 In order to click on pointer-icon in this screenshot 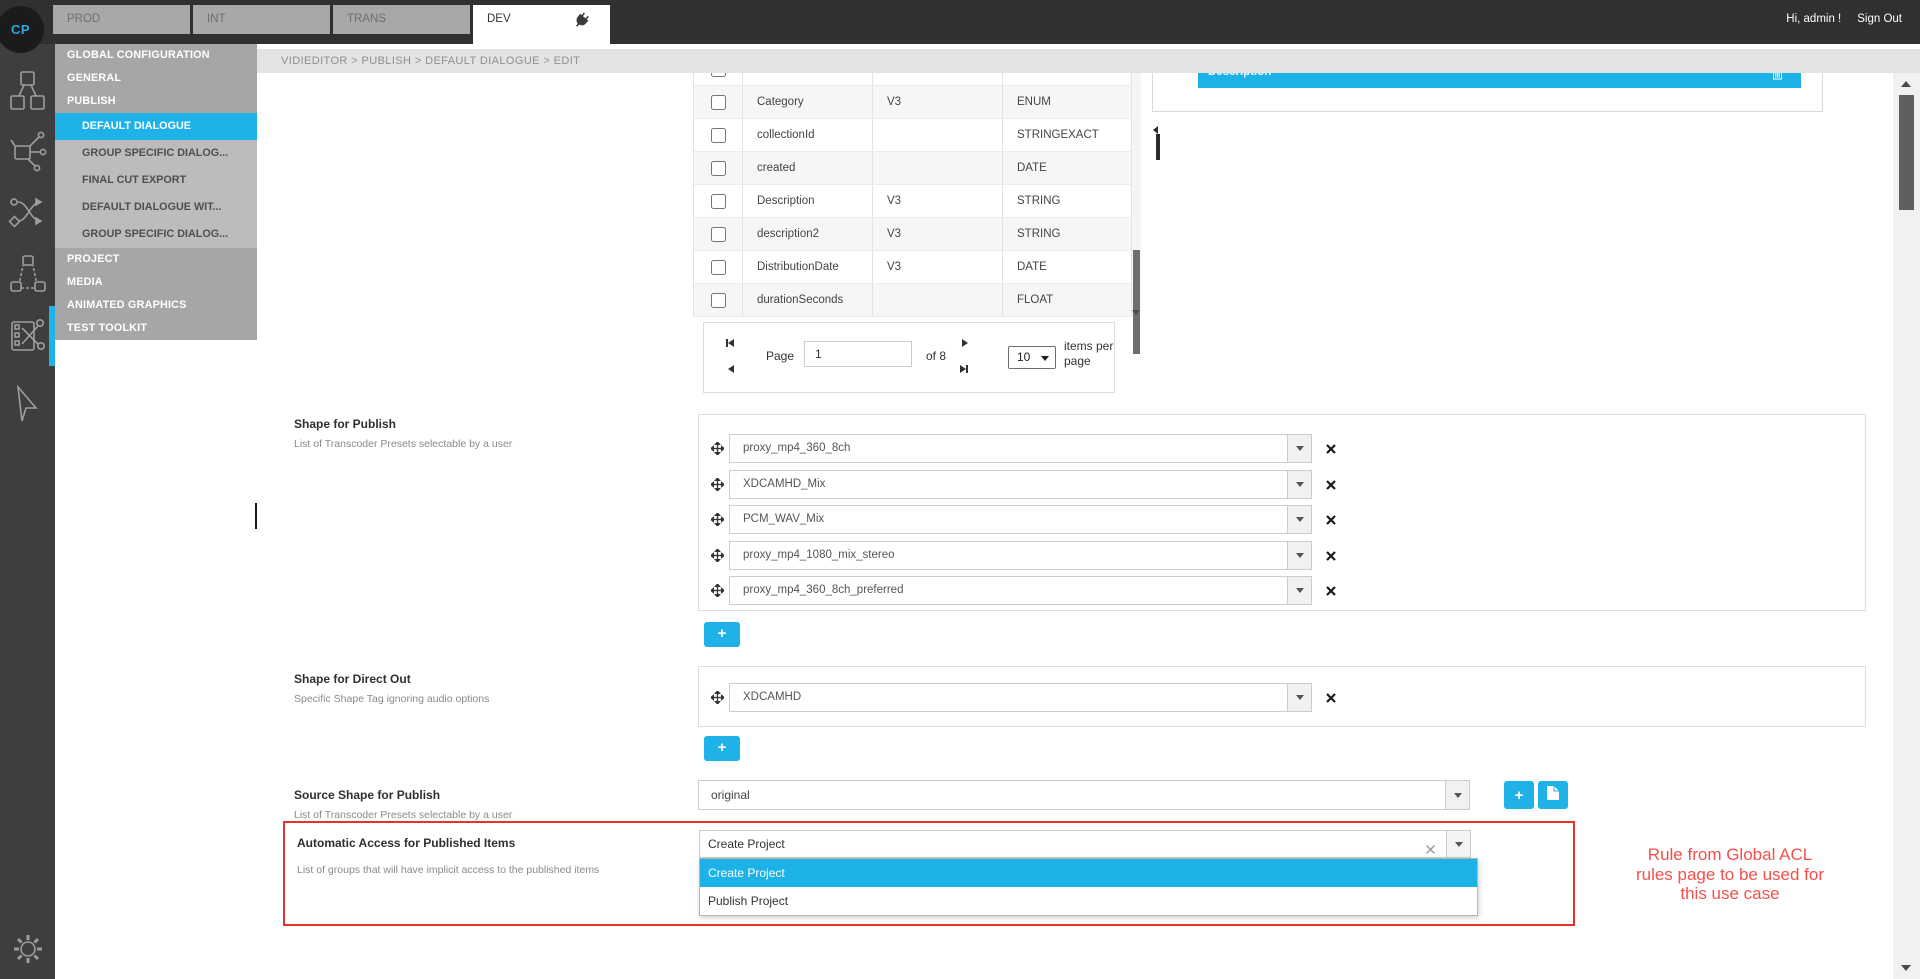, I will do `click(27, 407)`.